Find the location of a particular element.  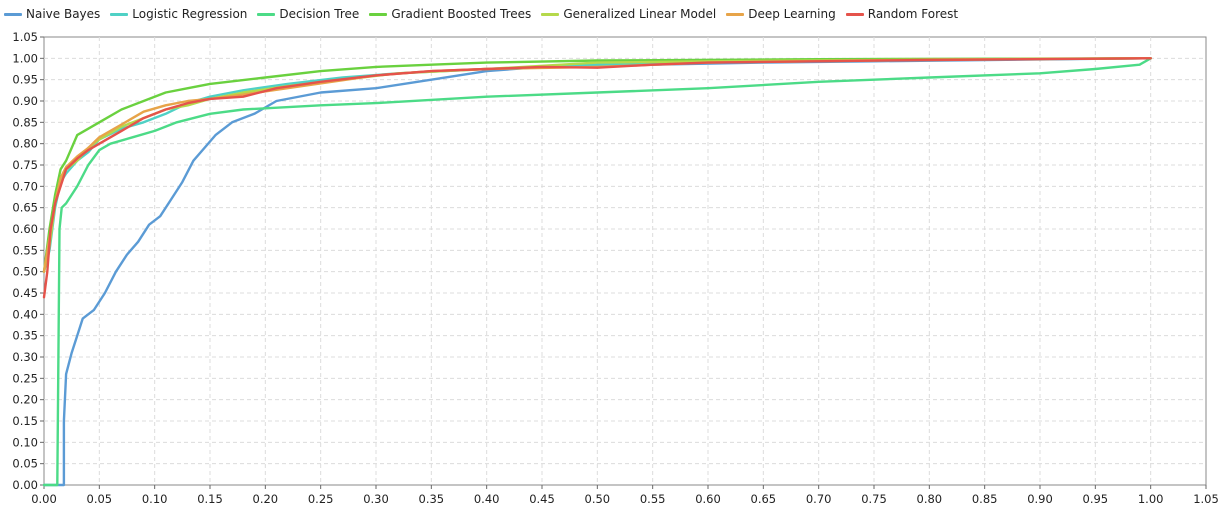

x-tick-label: 0.10 is located at coordinates (155, 499).